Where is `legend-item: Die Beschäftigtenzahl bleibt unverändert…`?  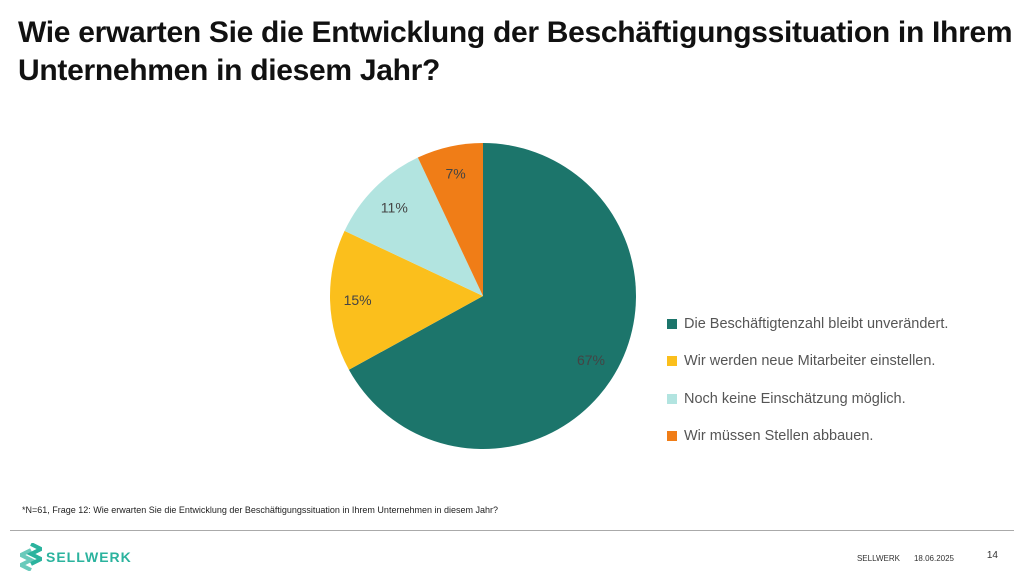 legend-item: Die Beschäftigtenzahl bleibt unverändert… is located at coordinates (807, 324).